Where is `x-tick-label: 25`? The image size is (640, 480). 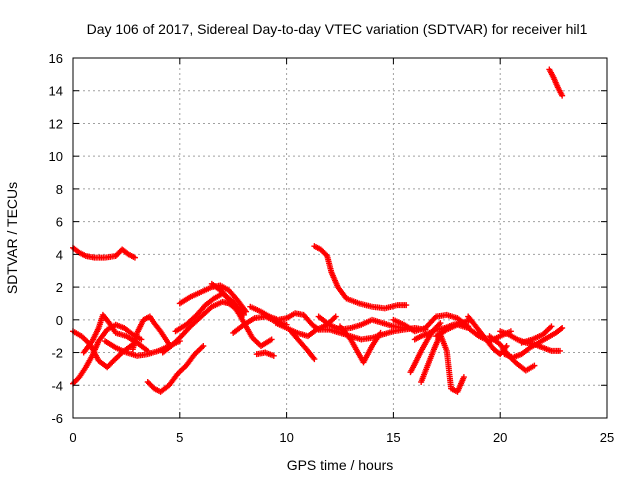
x-tick-label: 25 is located at coordinates (607, 437).